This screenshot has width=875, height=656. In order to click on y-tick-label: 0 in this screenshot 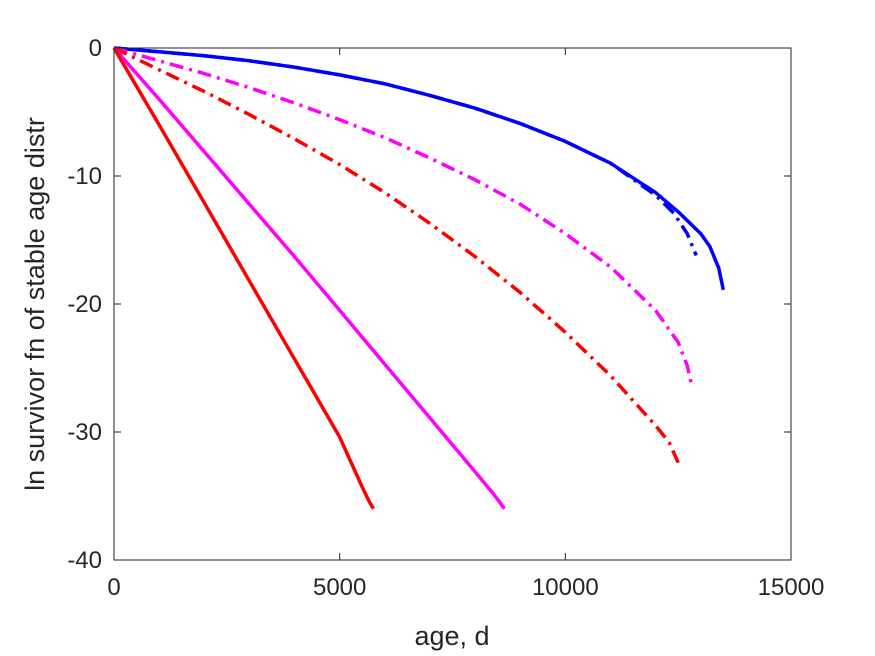, I will do `click(95, 48)`.